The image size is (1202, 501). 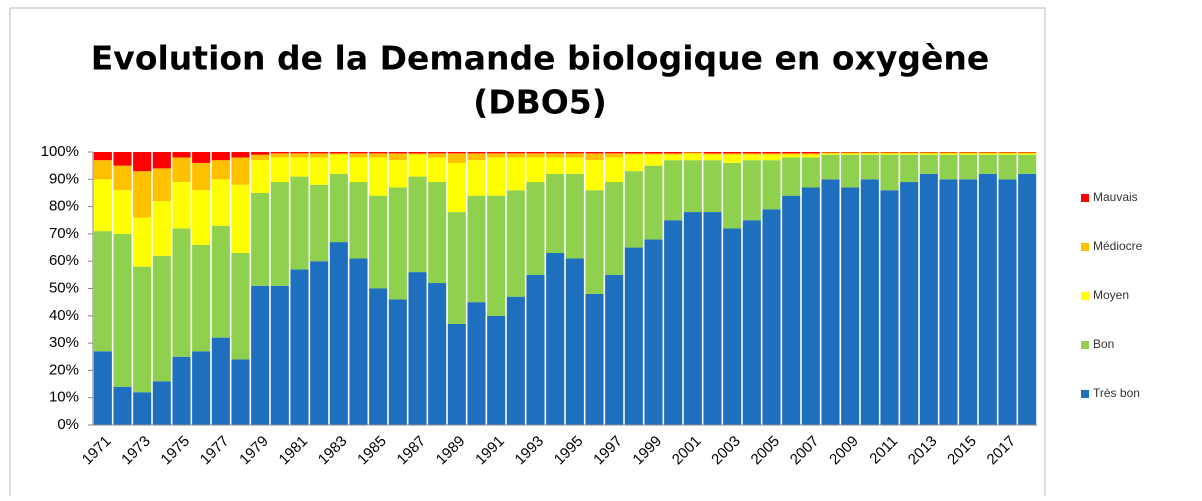 I want to click on y-tick-label: 90%, so click(x=64, y=178).